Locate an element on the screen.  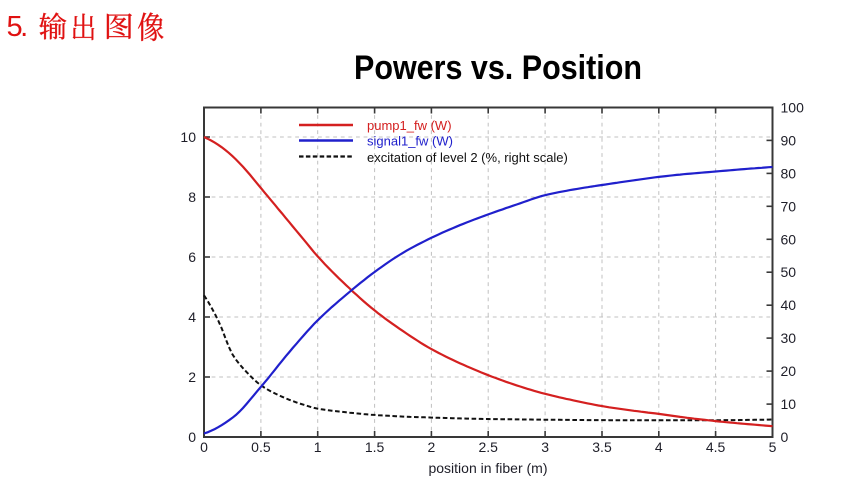
svg-text: 3.5 is located at coordinates (602, 447).